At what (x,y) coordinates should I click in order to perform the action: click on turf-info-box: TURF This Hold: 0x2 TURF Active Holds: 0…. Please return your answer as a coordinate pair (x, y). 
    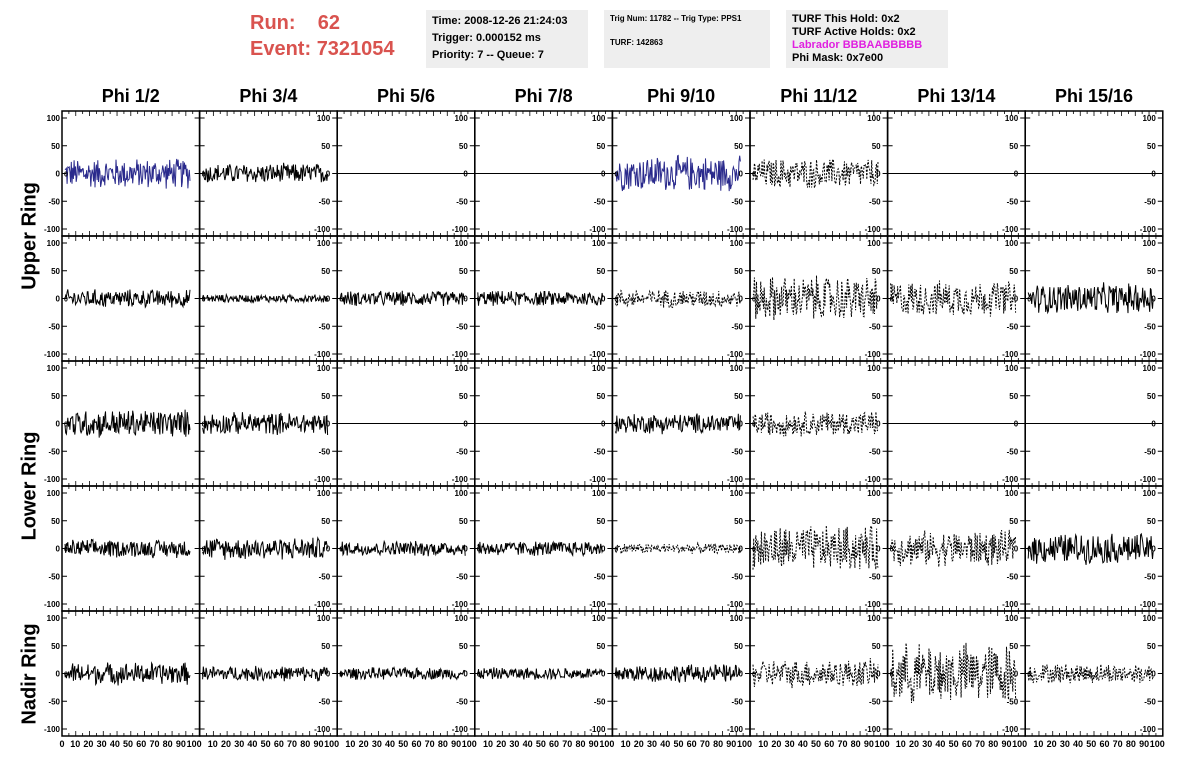
    Looking at the image, I should click on (867, 39).